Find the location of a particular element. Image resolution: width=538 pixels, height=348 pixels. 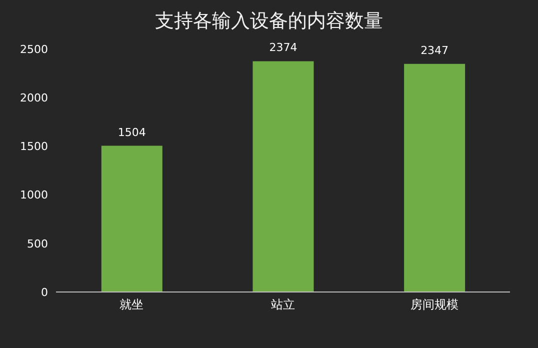

y-tick-label: 2000 is located at coordinates (34, 98).